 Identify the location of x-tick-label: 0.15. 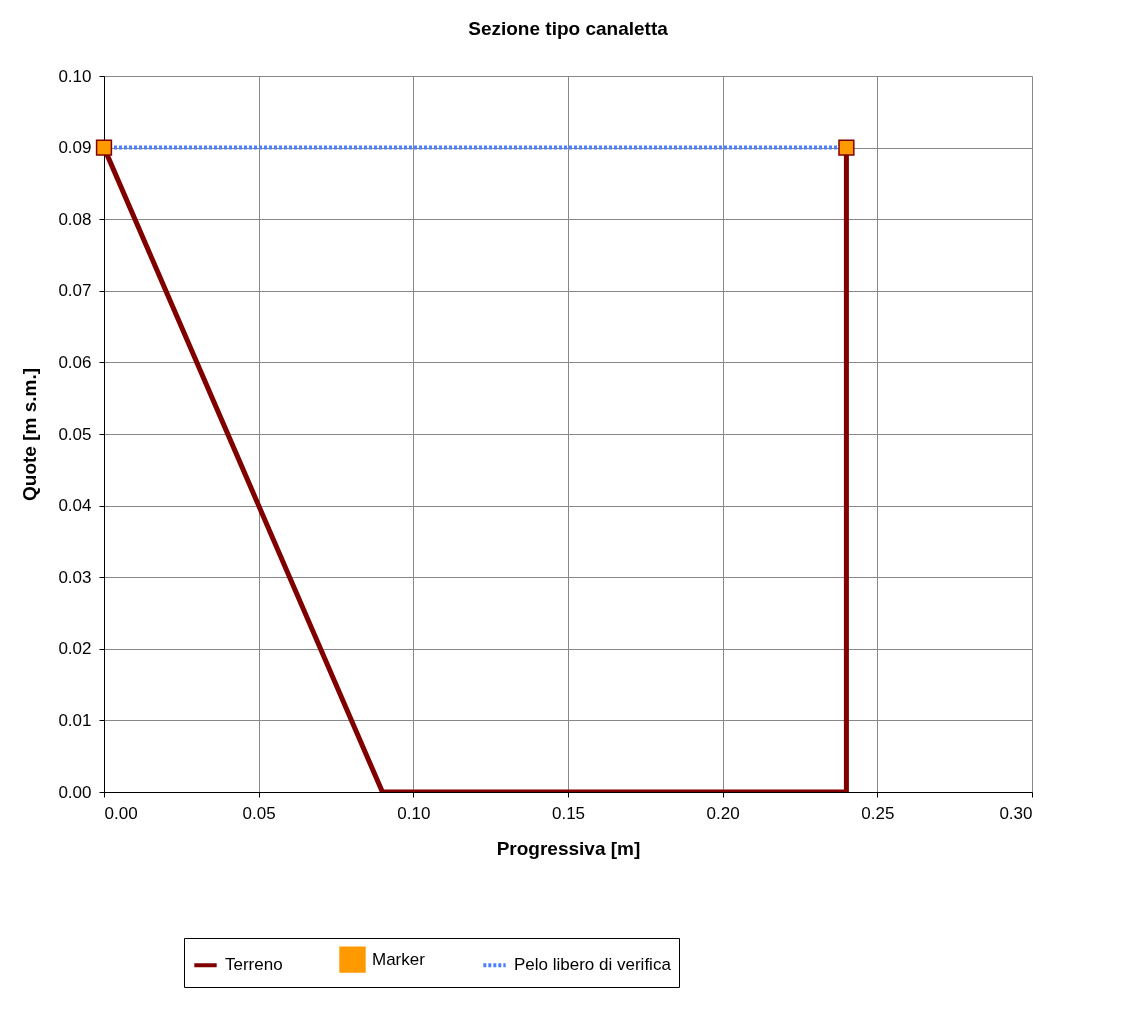
(568, 813).